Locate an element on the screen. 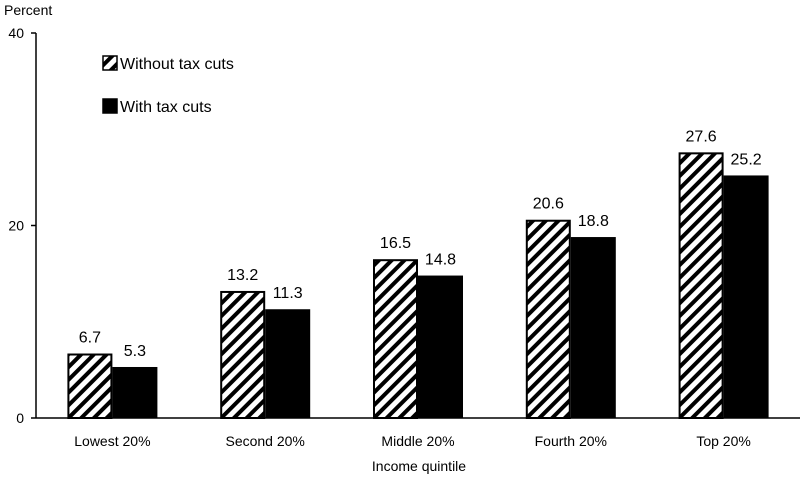  data-label: 20.6 is located at coordinates (548, 204).